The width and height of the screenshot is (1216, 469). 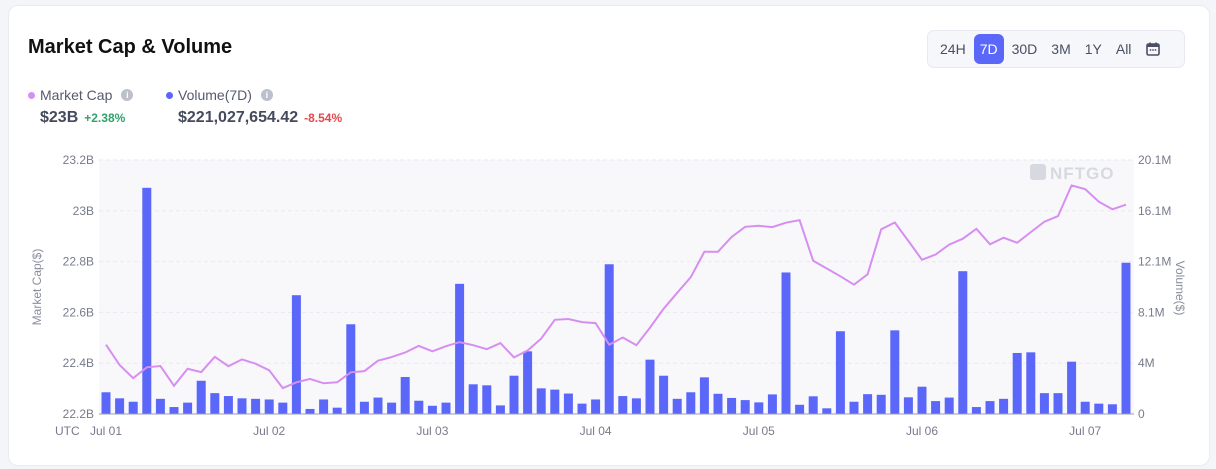 I want to click on market-cap-change: +2.38%, so click(x=105, y=118).